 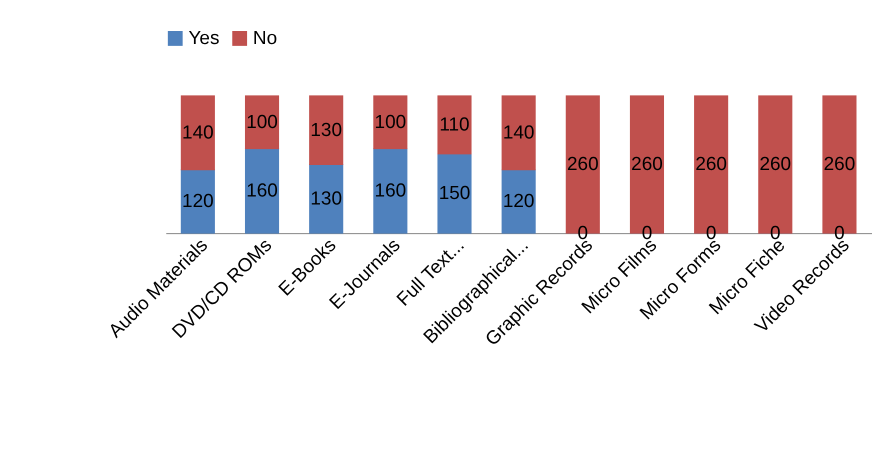 I want to click on legend-label: No, so click(x=265, y=39).